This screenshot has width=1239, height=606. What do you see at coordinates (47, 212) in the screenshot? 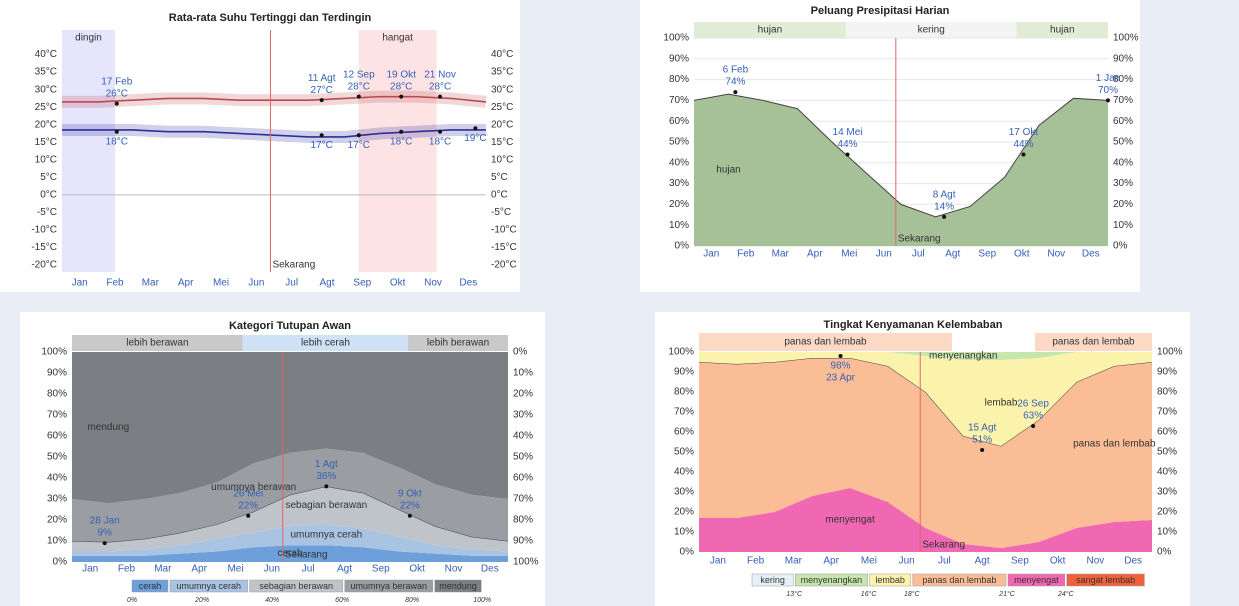
I see `y-tick-label: -5°C` at bounding box center [47, 212].